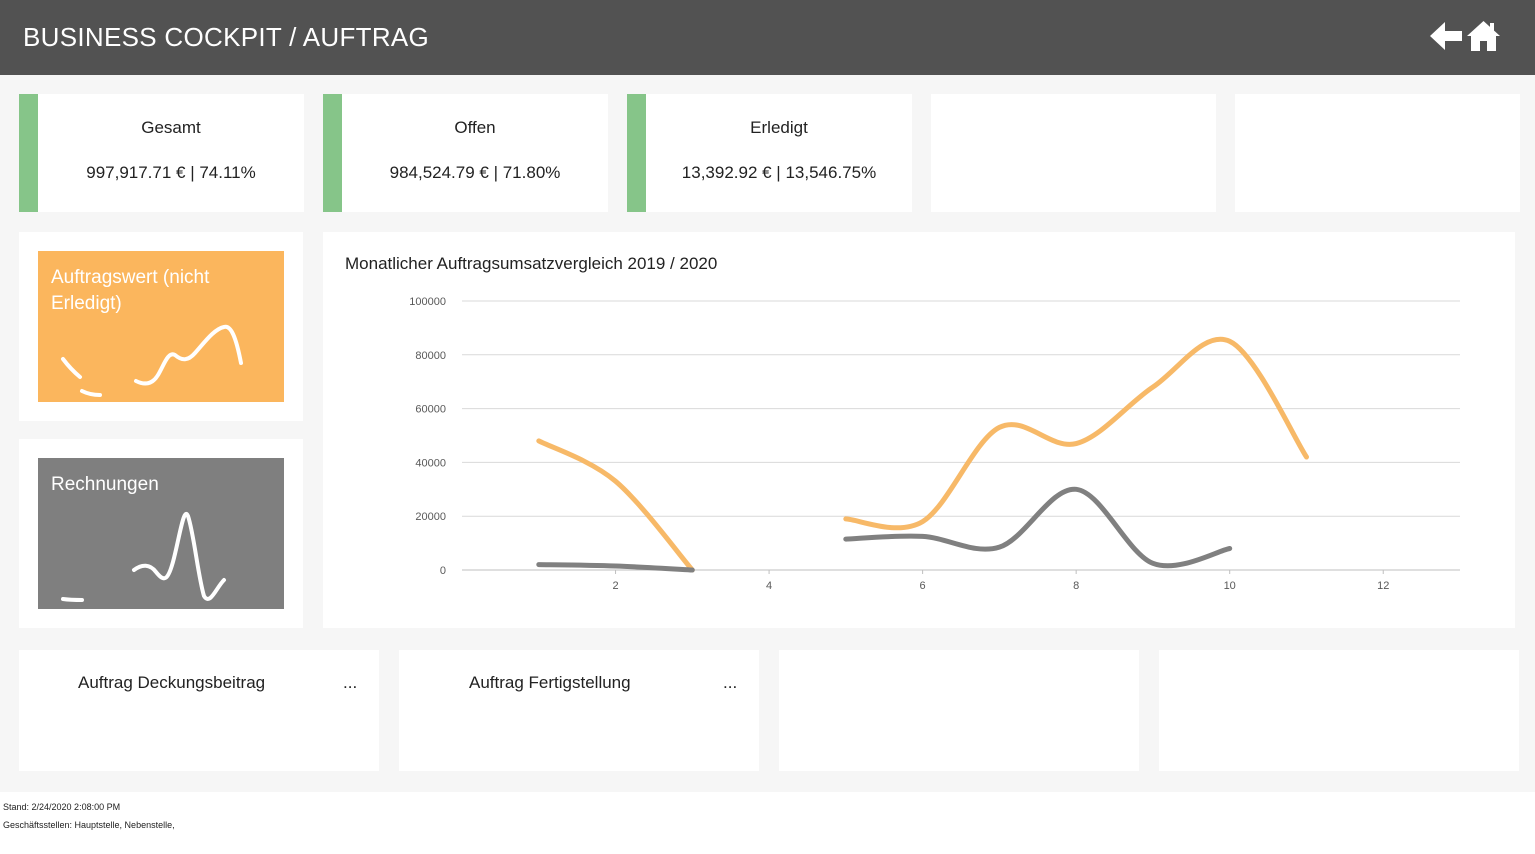 The height and width of the screenshot is (854, 1535). Describe the element at coordinates (923, 586) in the screenshot. I see `x-tick-label: 6` at that location.